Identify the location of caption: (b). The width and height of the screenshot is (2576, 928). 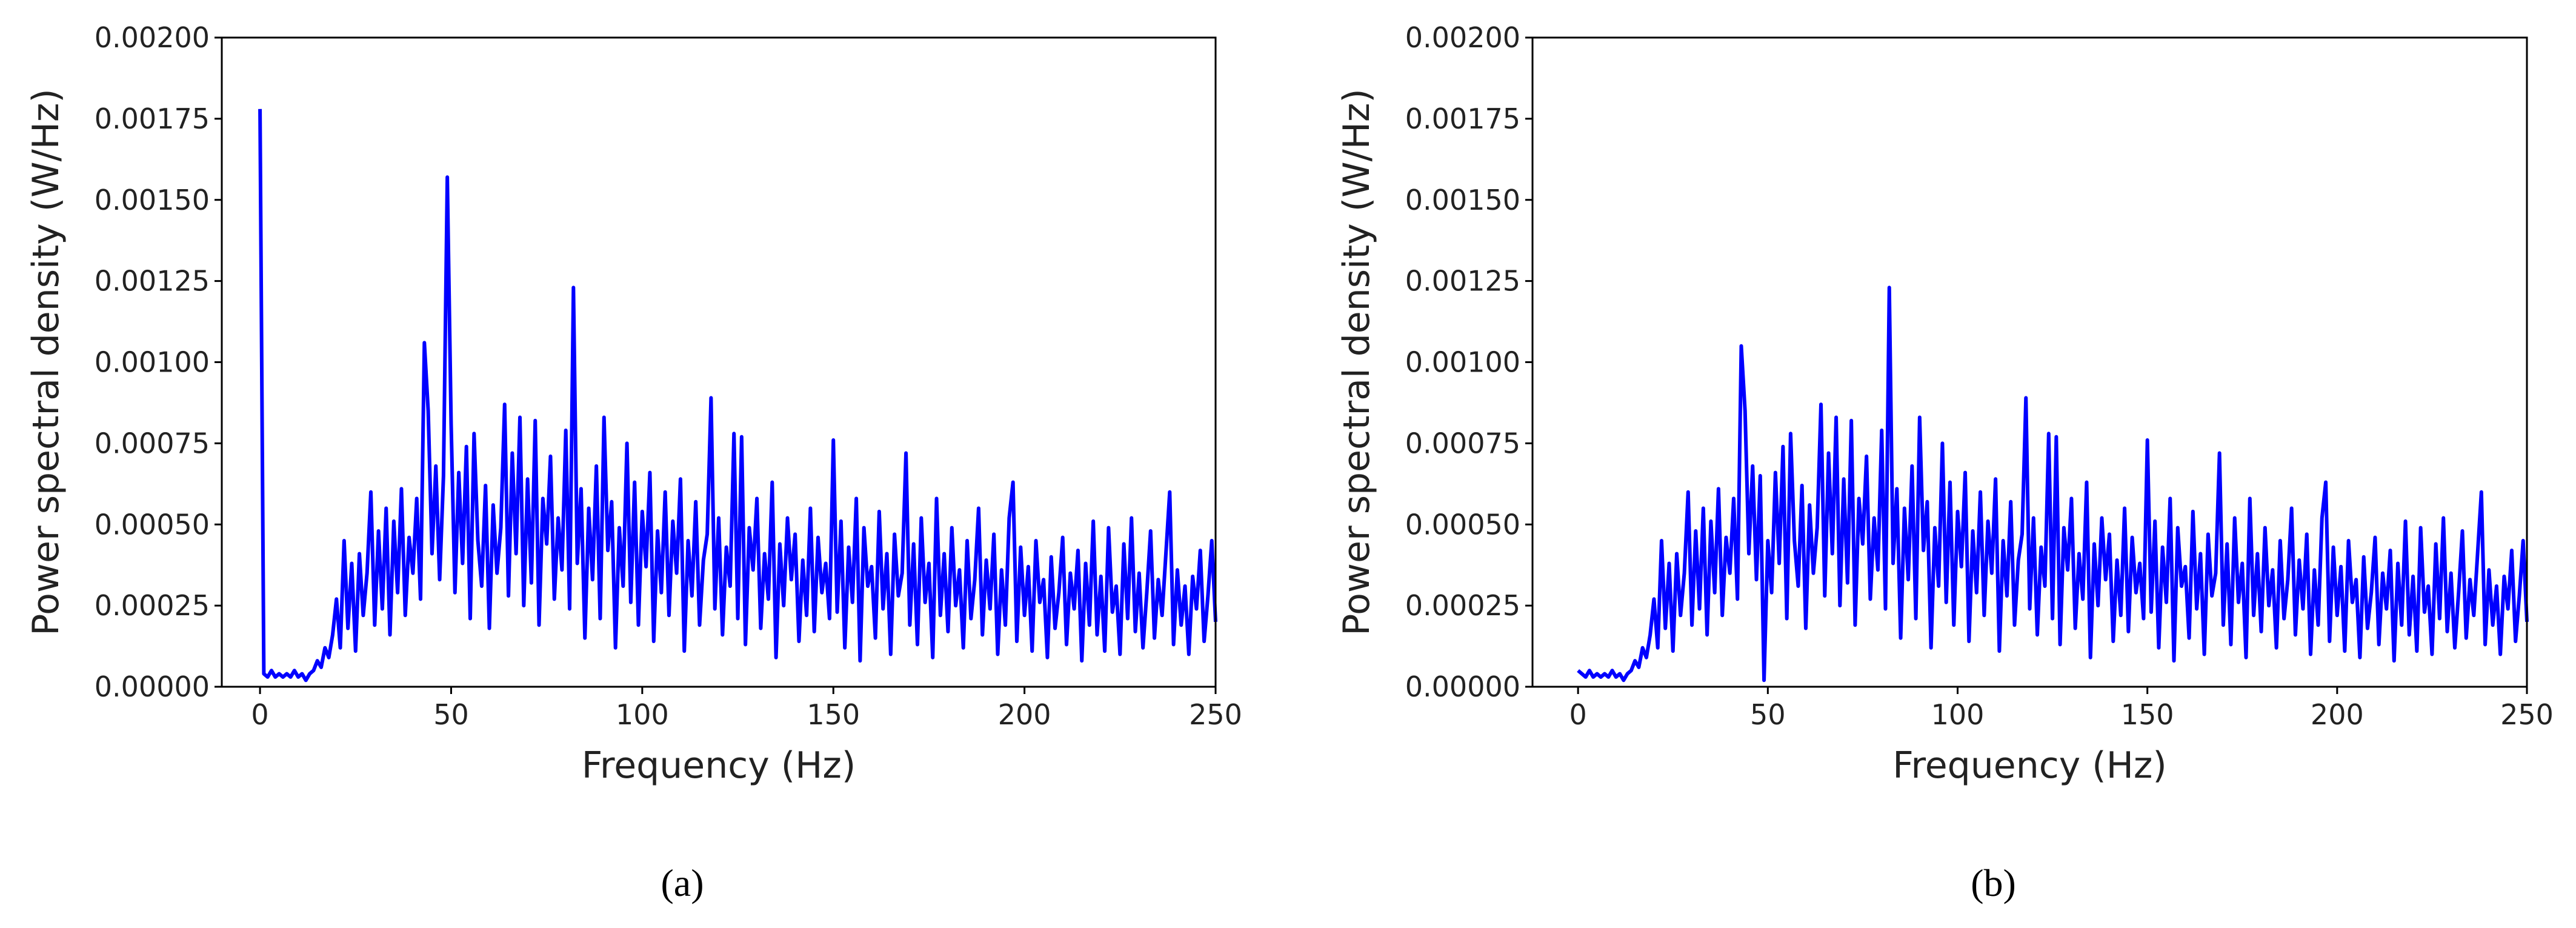
(1993, 882).